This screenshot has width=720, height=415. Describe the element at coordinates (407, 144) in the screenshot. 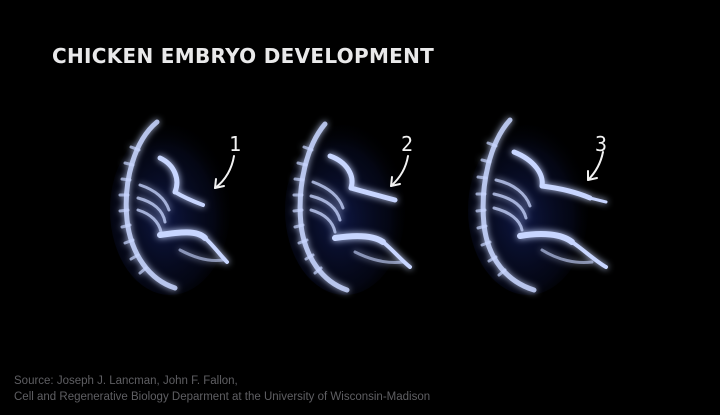

I see `annotation-number-2: 2` at that location.